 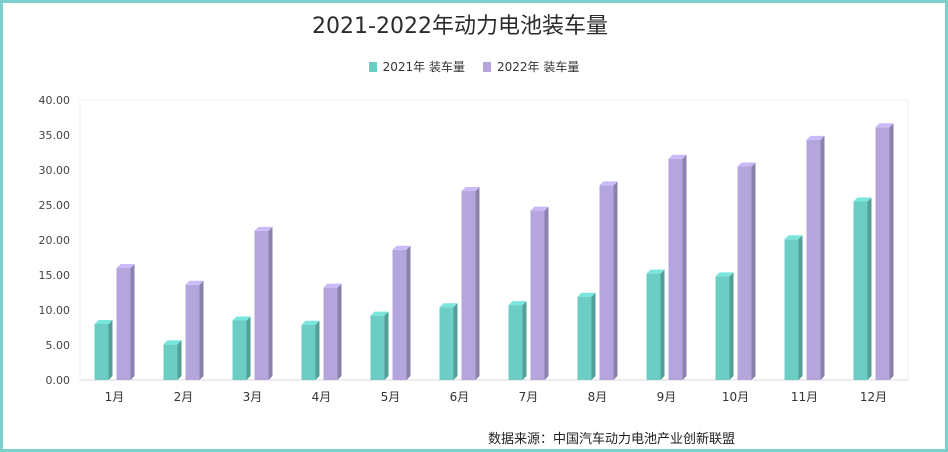 I want to click on y-tick-label: 40.00, so click(x=55, y=100).